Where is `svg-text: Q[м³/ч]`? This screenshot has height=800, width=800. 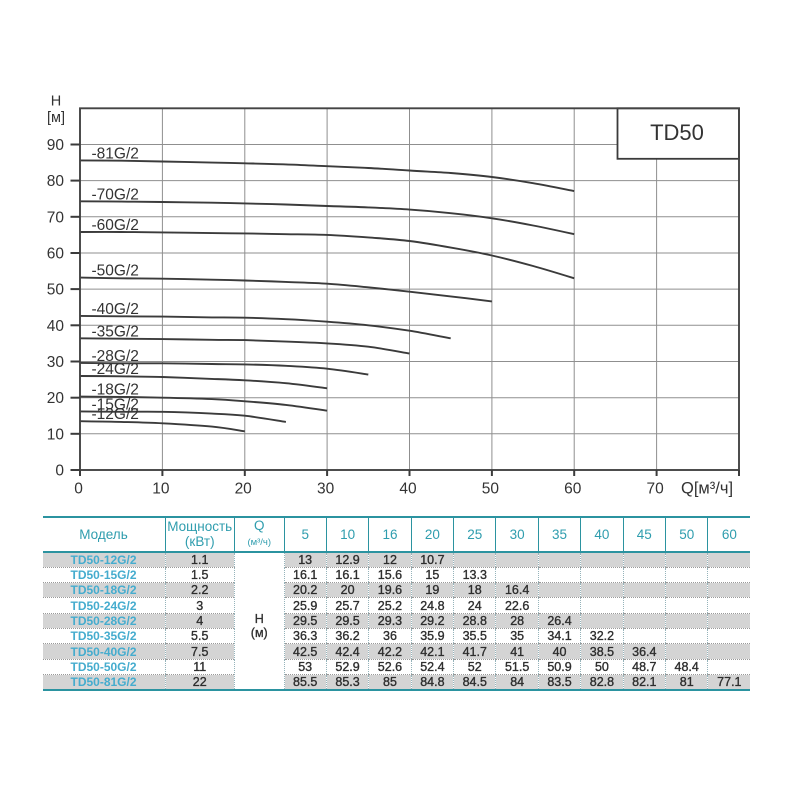
svg-text: Q[м³/ч] is located at coordinates (707, 489).